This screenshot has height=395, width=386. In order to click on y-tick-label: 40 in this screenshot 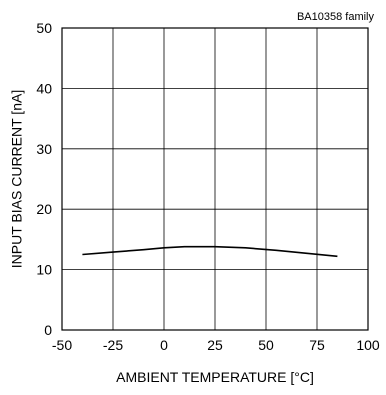, I will do `click(44, 88)`.